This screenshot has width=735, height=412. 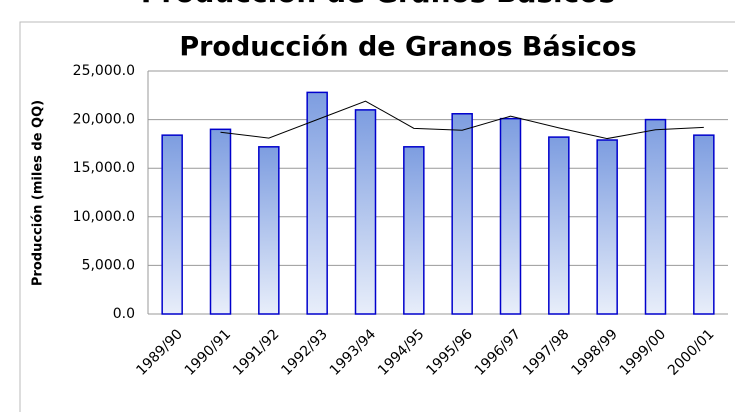 I want to click on chart-title: Producción de Granos Básicos, so click(x=407, y=47).